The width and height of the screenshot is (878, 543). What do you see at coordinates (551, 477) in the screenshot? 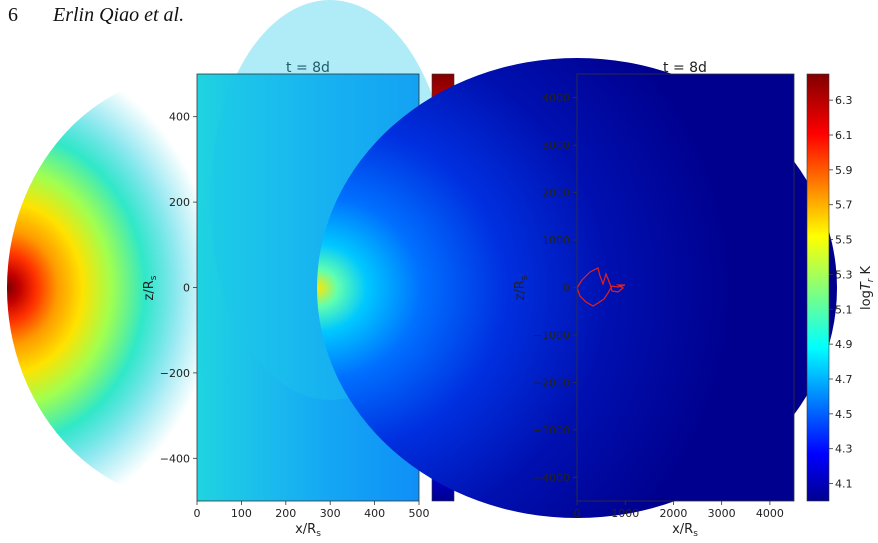
I see `right-y-tick-label: −4000` at bounding box center [551, 477].